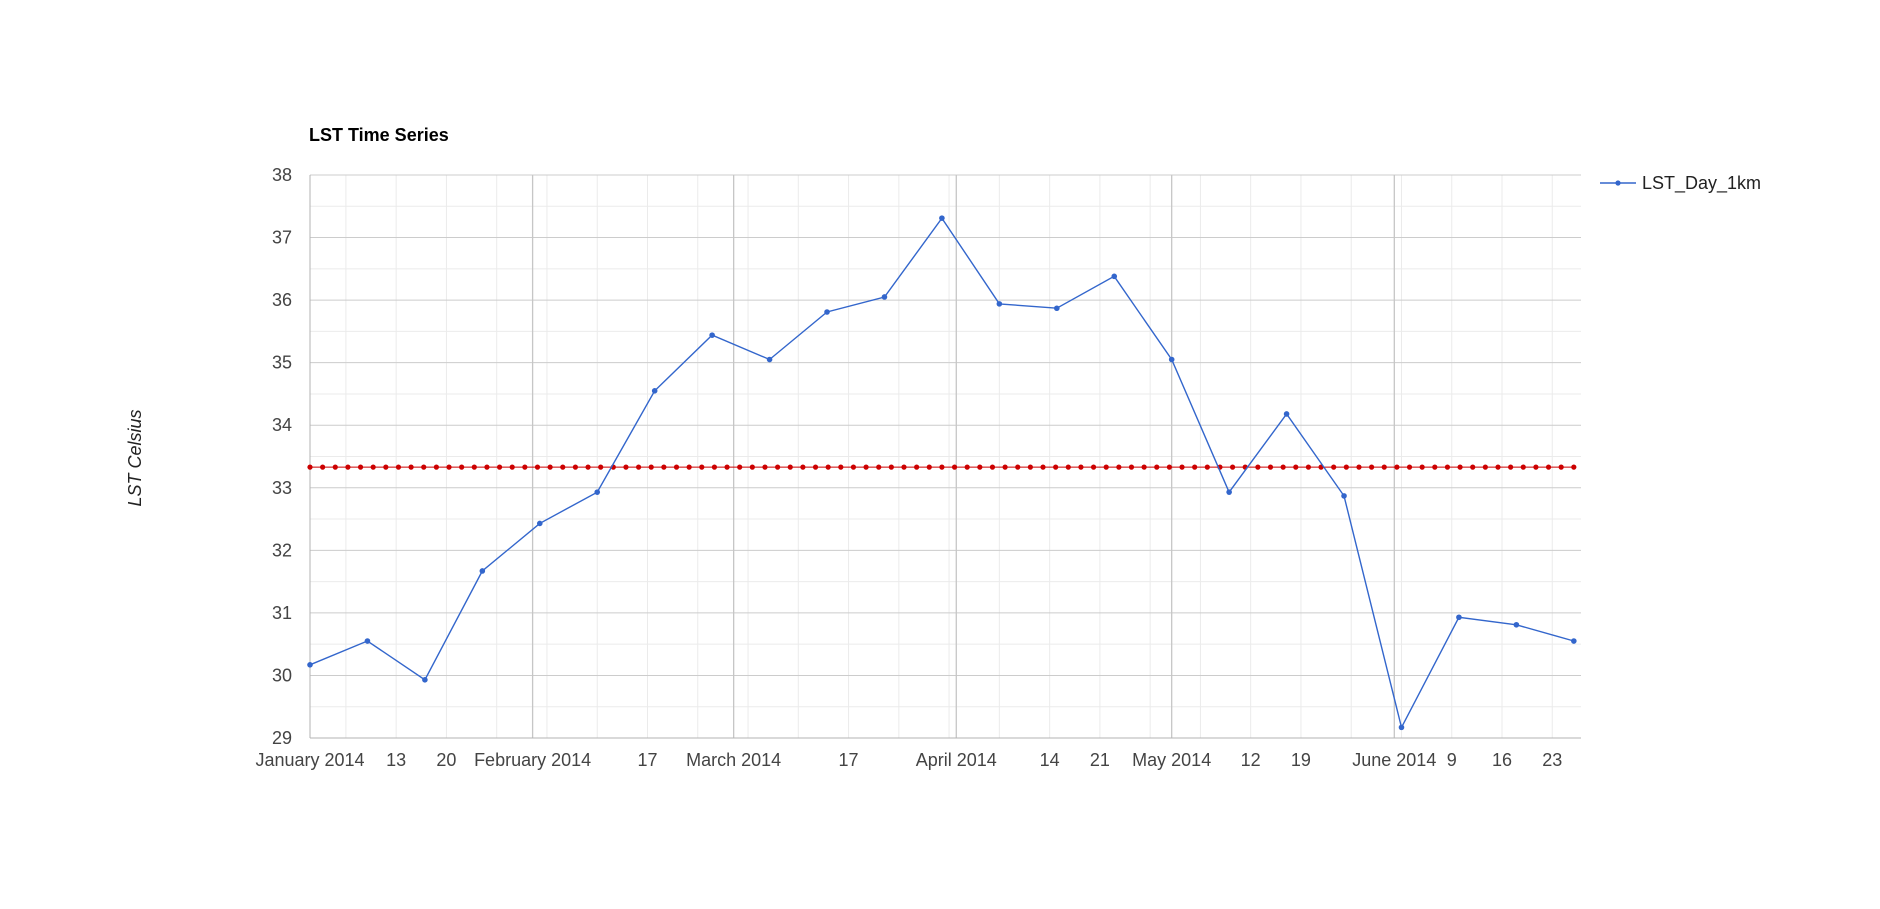 This screenshot has height=909, width=1880. What do you see at coordinates (282, 550) in the screenshot?
I see `y-tick-label: 32` at bounding box center [282, 550].